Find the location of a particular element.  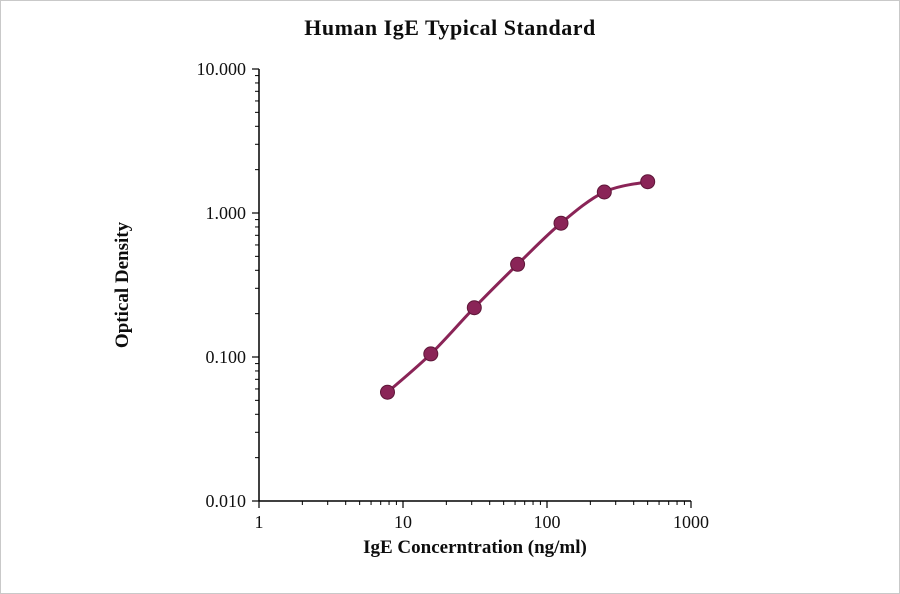

y-tick-label: 10.000 is located at coordinates (222, 69).